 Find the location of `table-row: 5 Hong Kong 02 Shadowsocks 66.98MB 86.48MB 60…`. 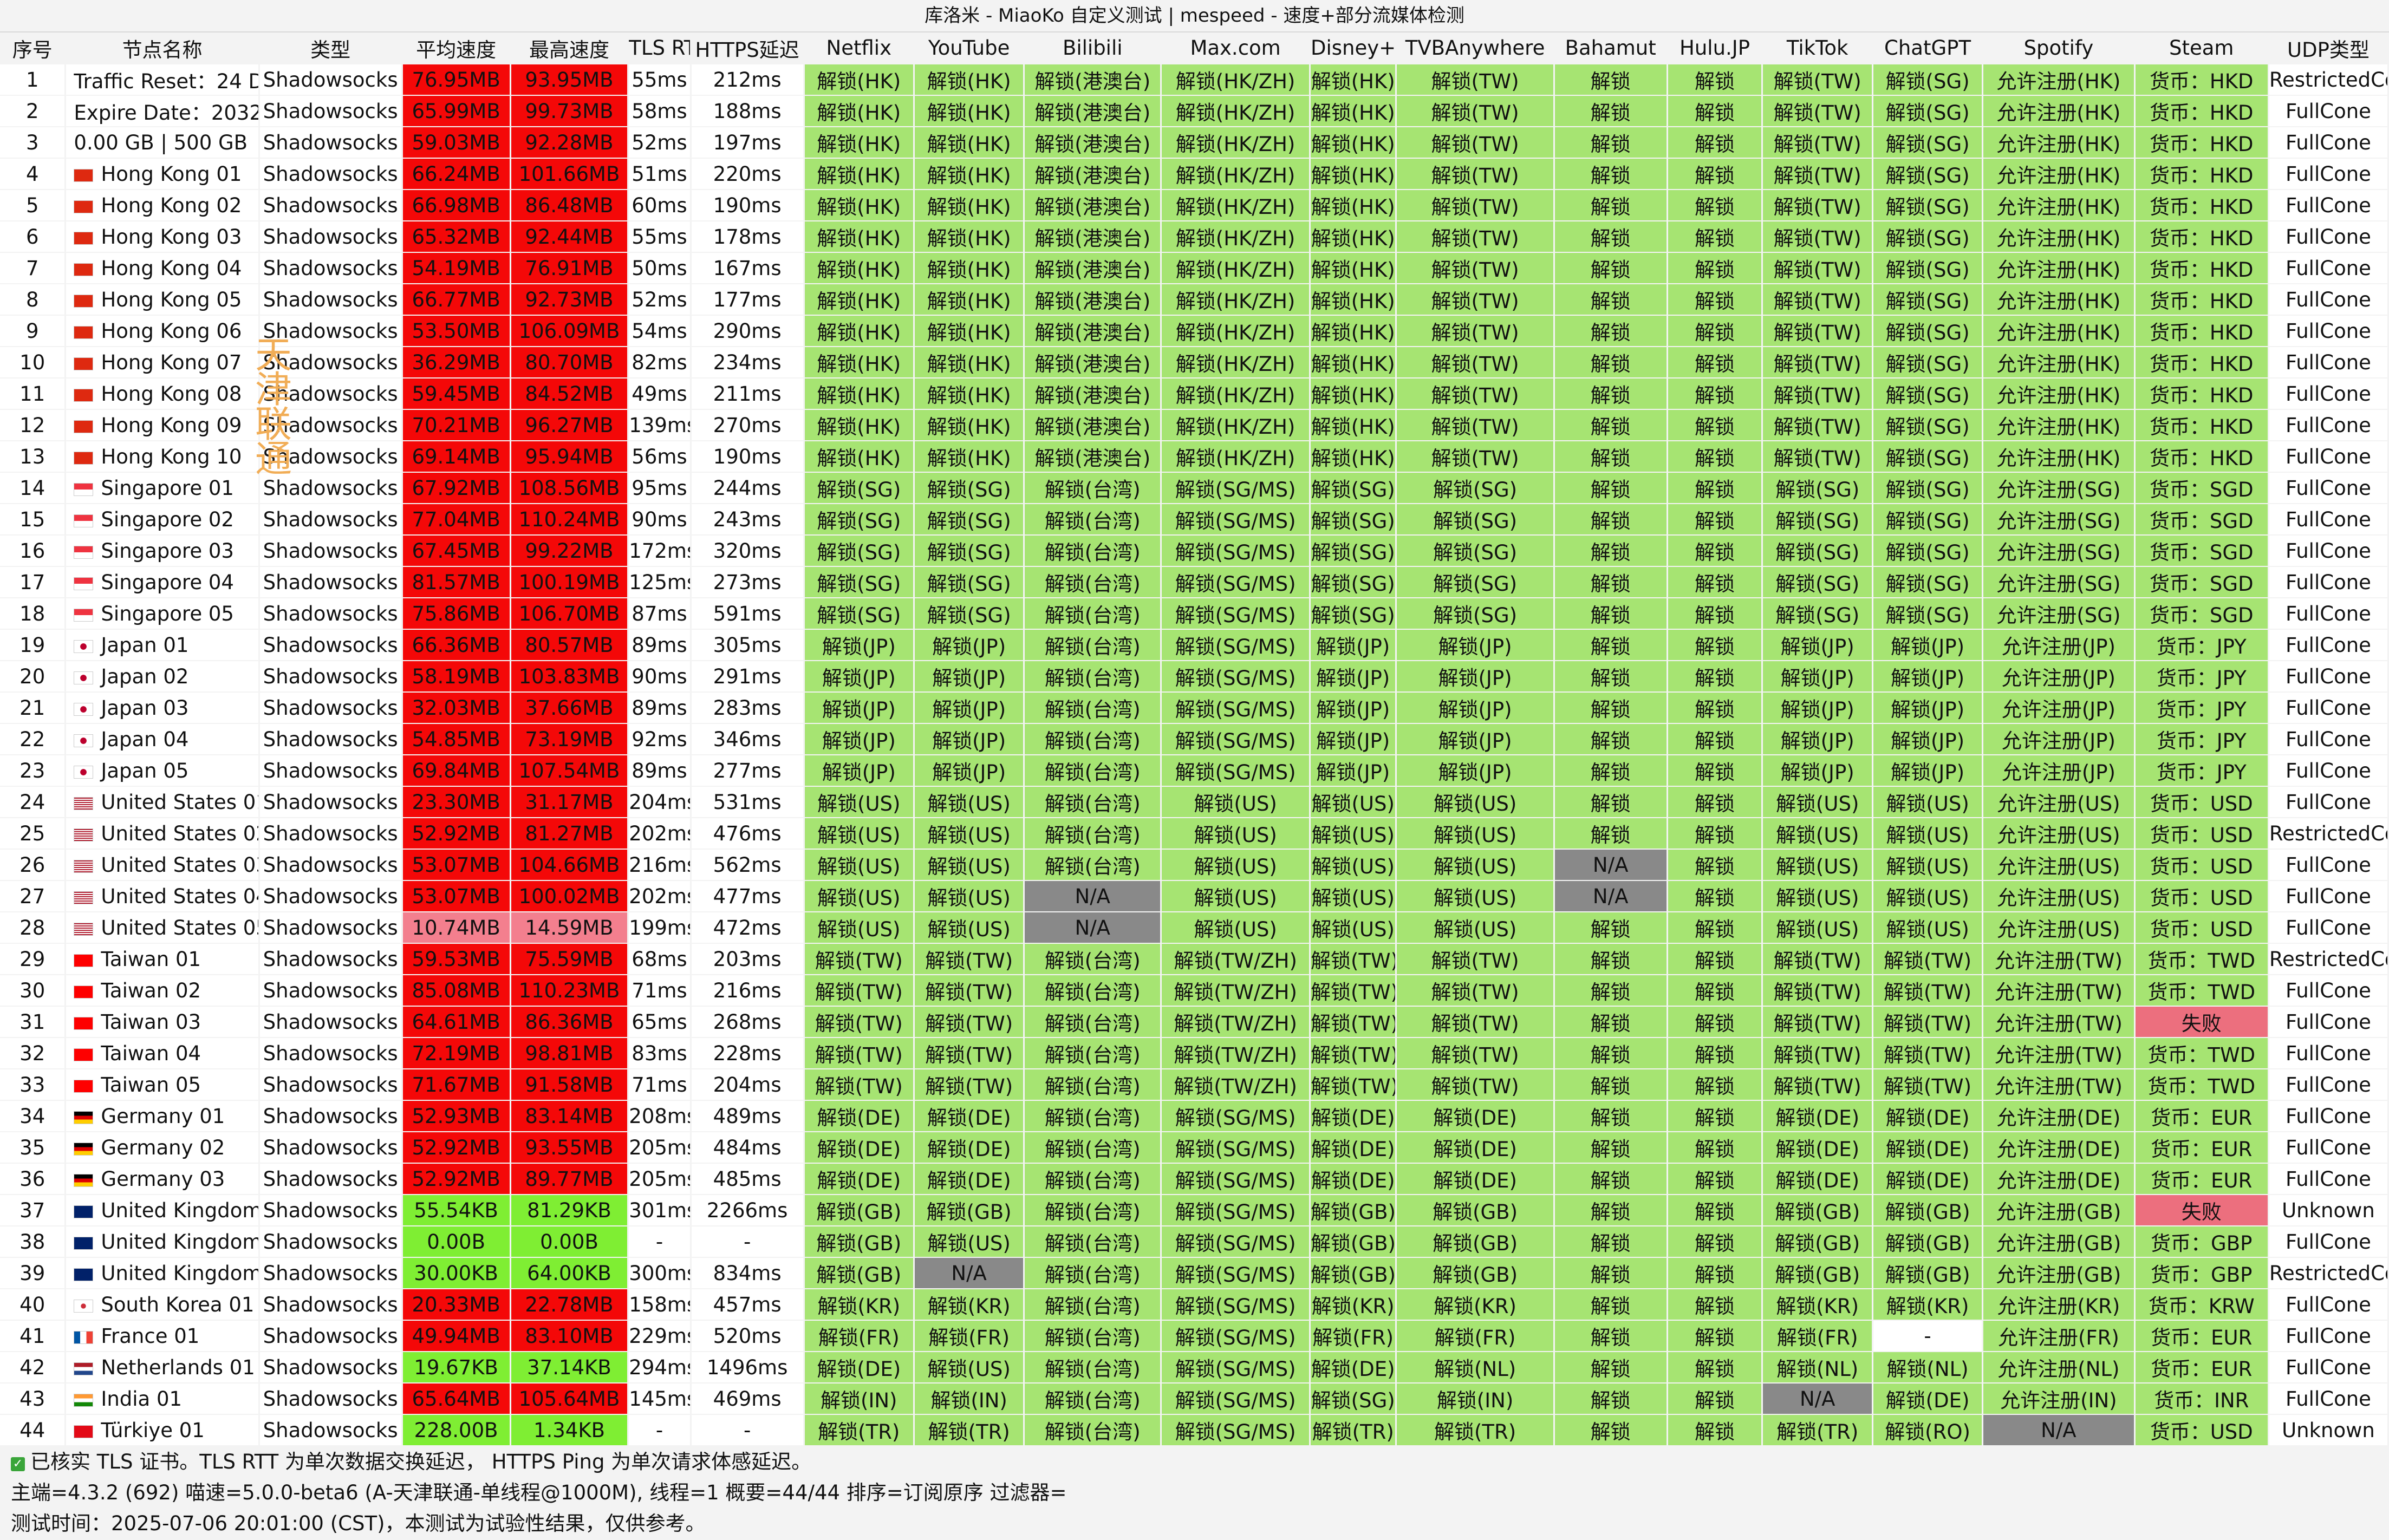

table-row: 5 Hong Kong 02 Shadowsocks 66.98MB 86.48MB 60… is located at coordinates (1194, 205).